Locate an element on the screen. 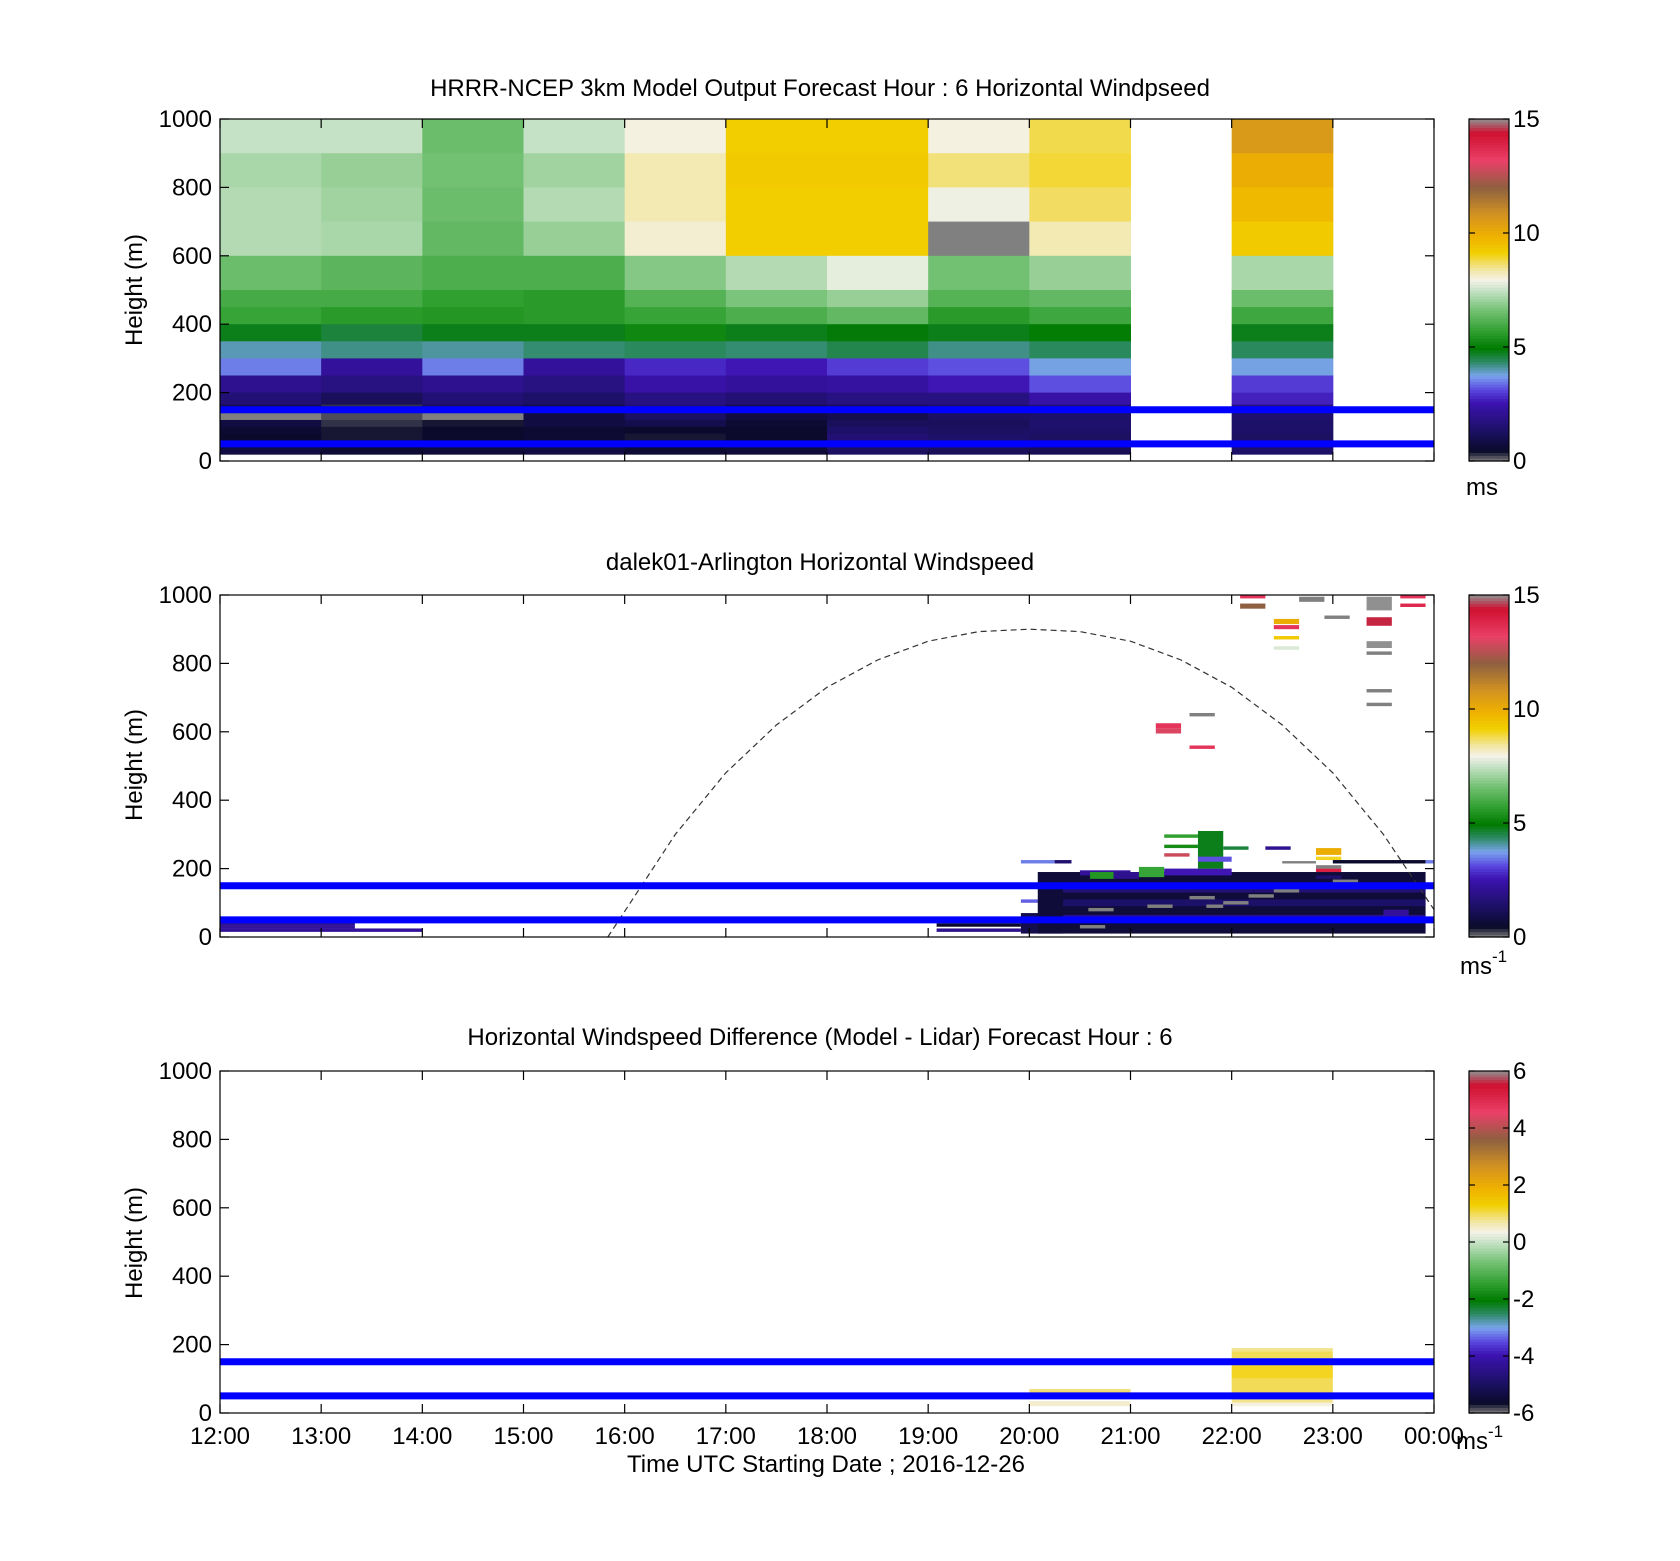 This screenshot has width=1680, height=1561. colorbar-tick-label: 0 is located at coordinates (1519, 1242).